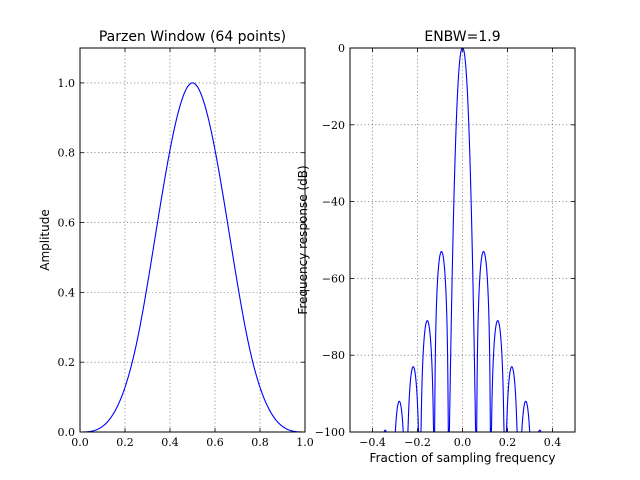  Describe the element at coordinates (462, 37) in the screenshot. I see `right-chart-title: ENBW=1.9` at that location.